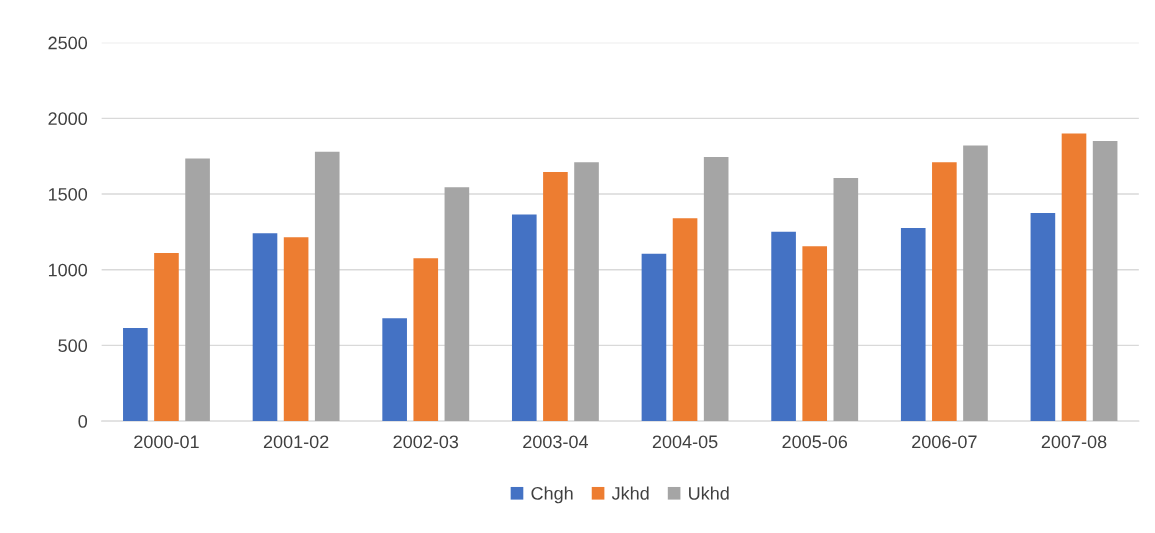  Describe the element at coordinates (83, 421) in the screenshot. I see `y-tick-label: 0` at that location.